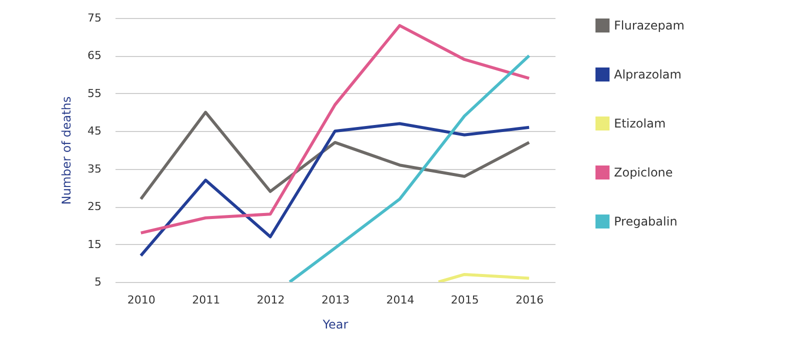 This screenshot has width=800, height=348. What do you see at coordinates (643, 173) in the screenshot?
I see `legend-label: Zopiclone` at bounding box center [643, 173].